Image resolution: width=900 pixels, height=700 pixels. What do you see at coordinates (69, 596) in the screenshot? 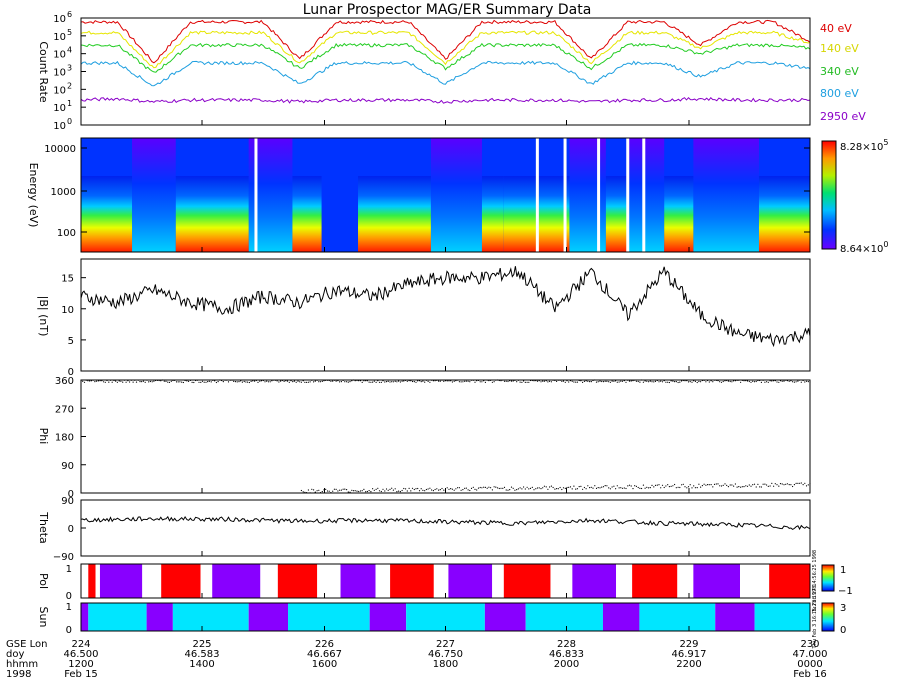
I see `pol-ytick-0: 0` at bounding box center [69, 596].